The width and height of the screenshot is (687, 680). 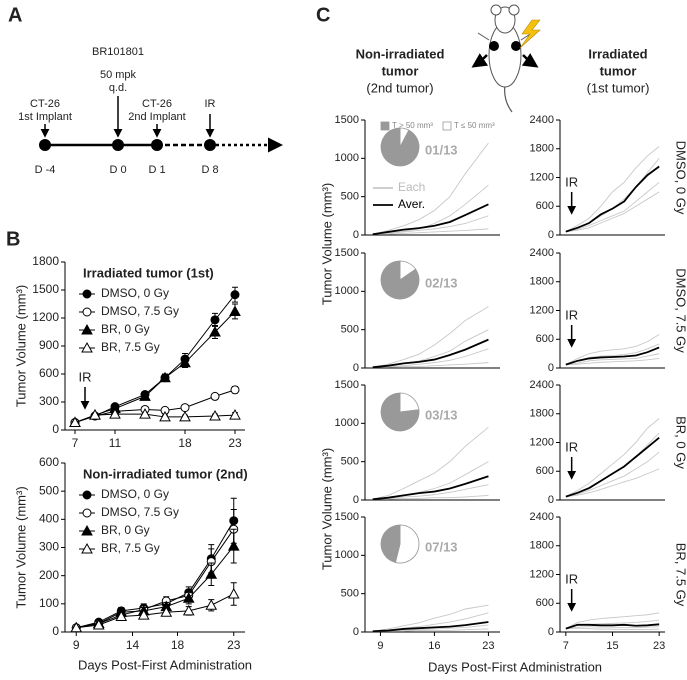 What do you see at coordinates (326, 509) in the screenshot?
I see `y-axis-title: Tumor Volume (mm³)` at bounding box center [326, 509].